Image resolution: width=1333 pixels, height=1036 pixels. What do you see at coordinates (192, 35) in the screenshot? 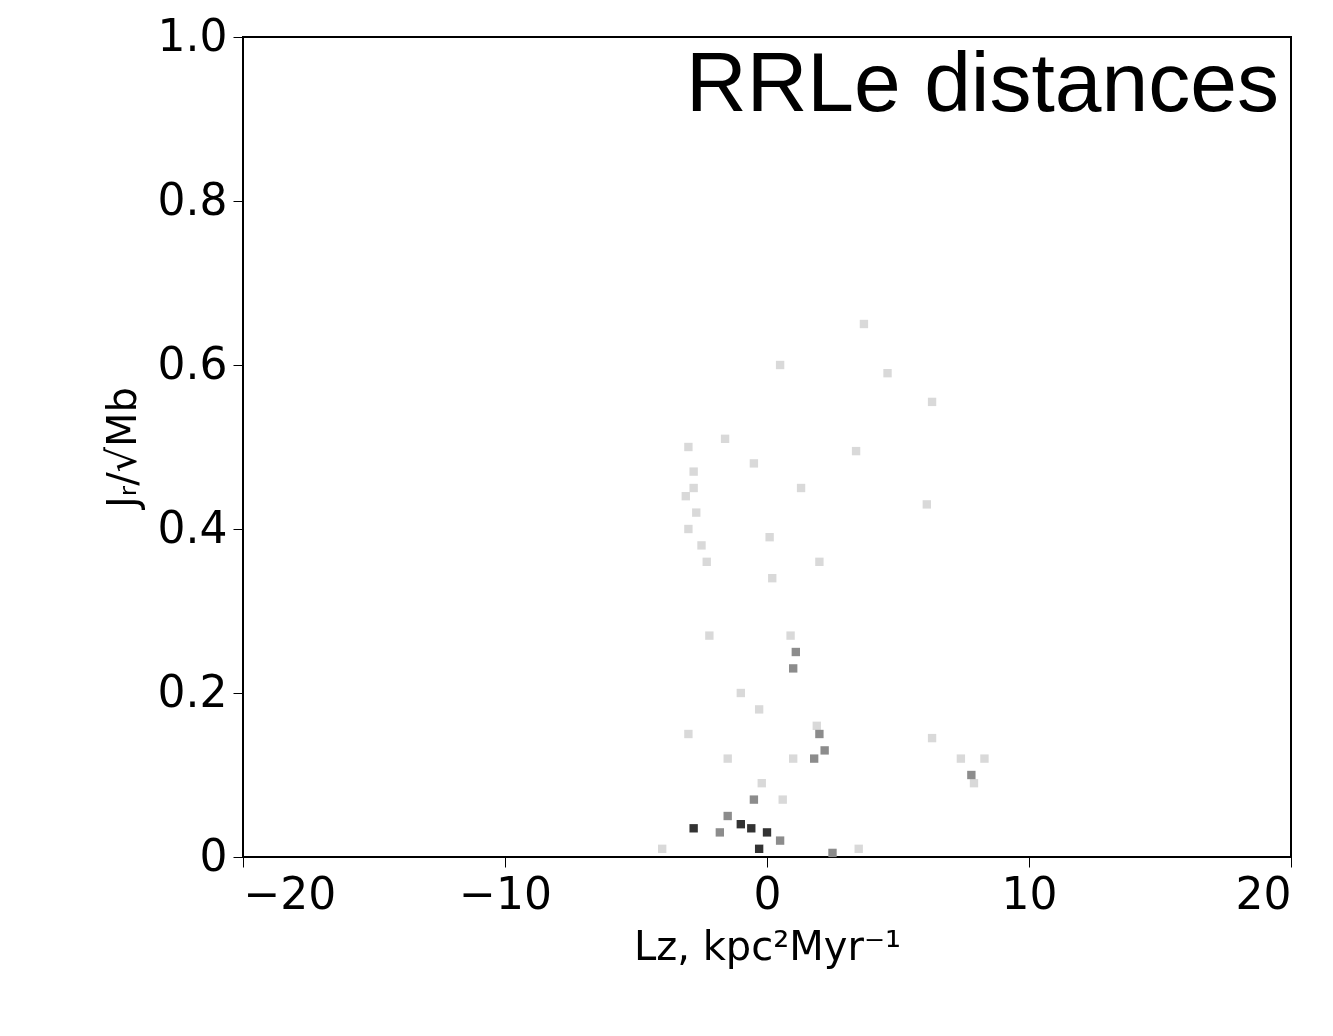
I see `y-tick-label: 1.0` at bounding box center [192, 35].